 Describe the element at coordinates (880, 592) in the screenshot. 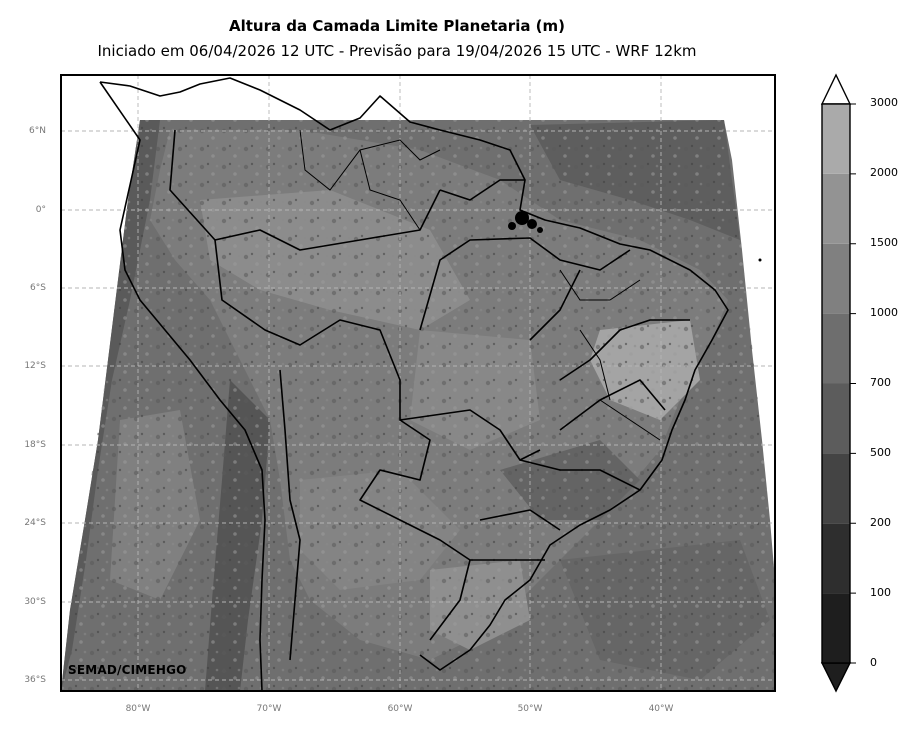

I see `colorbar-tick-label: 100` at that location.